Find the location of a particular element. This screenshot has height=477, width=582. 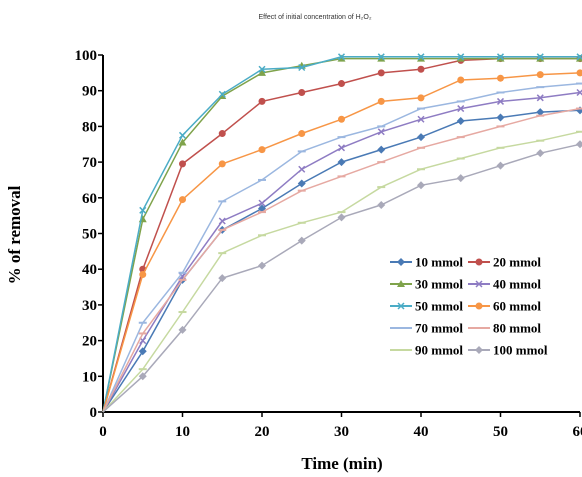

legend-label: 100 mmol is located at coordinates (520, 350).